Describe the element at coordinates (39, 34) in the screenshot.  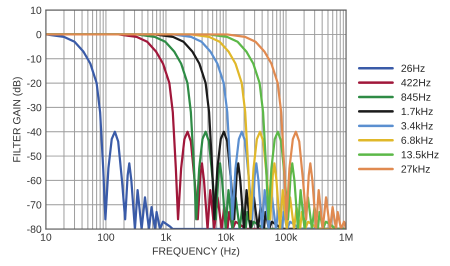
I see `y-tick-label: 0` at that location.